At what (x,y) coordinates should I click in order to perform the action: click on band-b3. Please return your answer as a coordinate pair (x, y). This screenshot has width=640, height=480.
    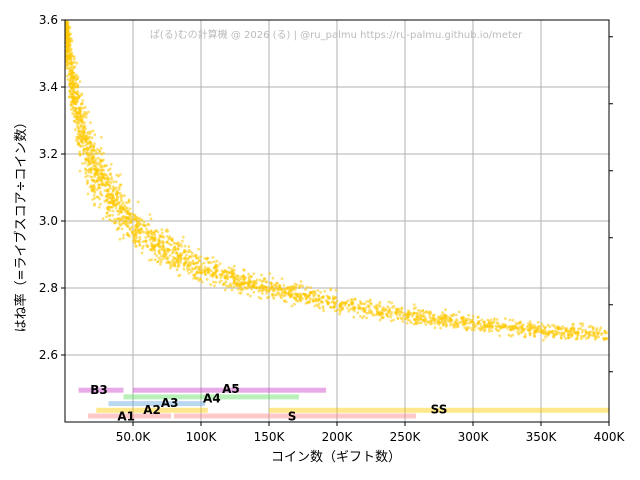
    Looking at the image, I should click on (101, 390).